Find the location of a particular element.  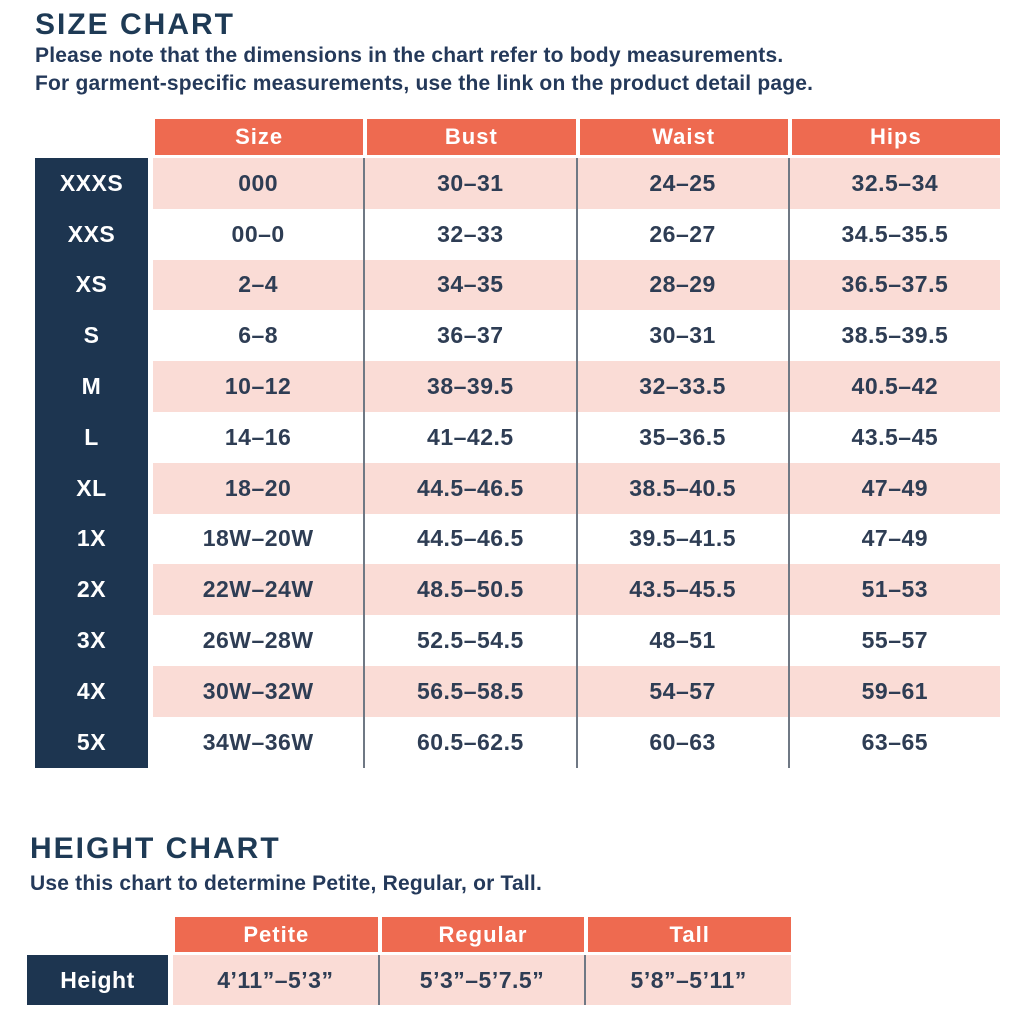

size-cell: 39.5–41.5 is located at coordinates (681, 539).